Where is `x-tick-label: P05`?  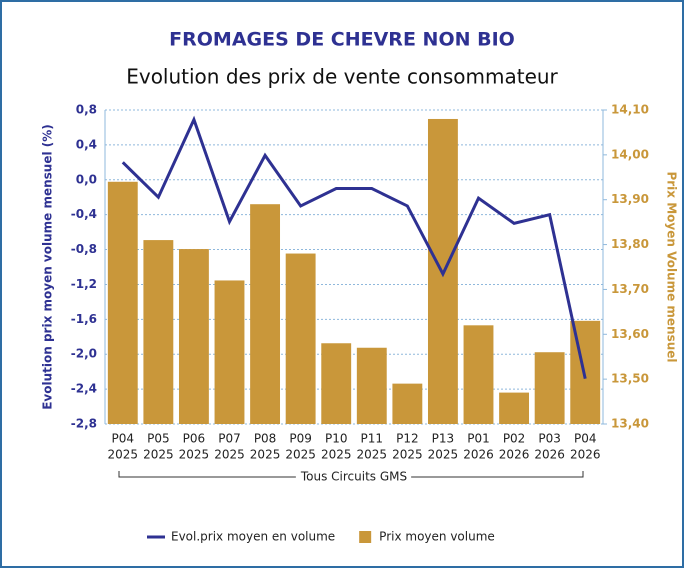
x-tick-label: P05 is located at coordinates (158, 439).